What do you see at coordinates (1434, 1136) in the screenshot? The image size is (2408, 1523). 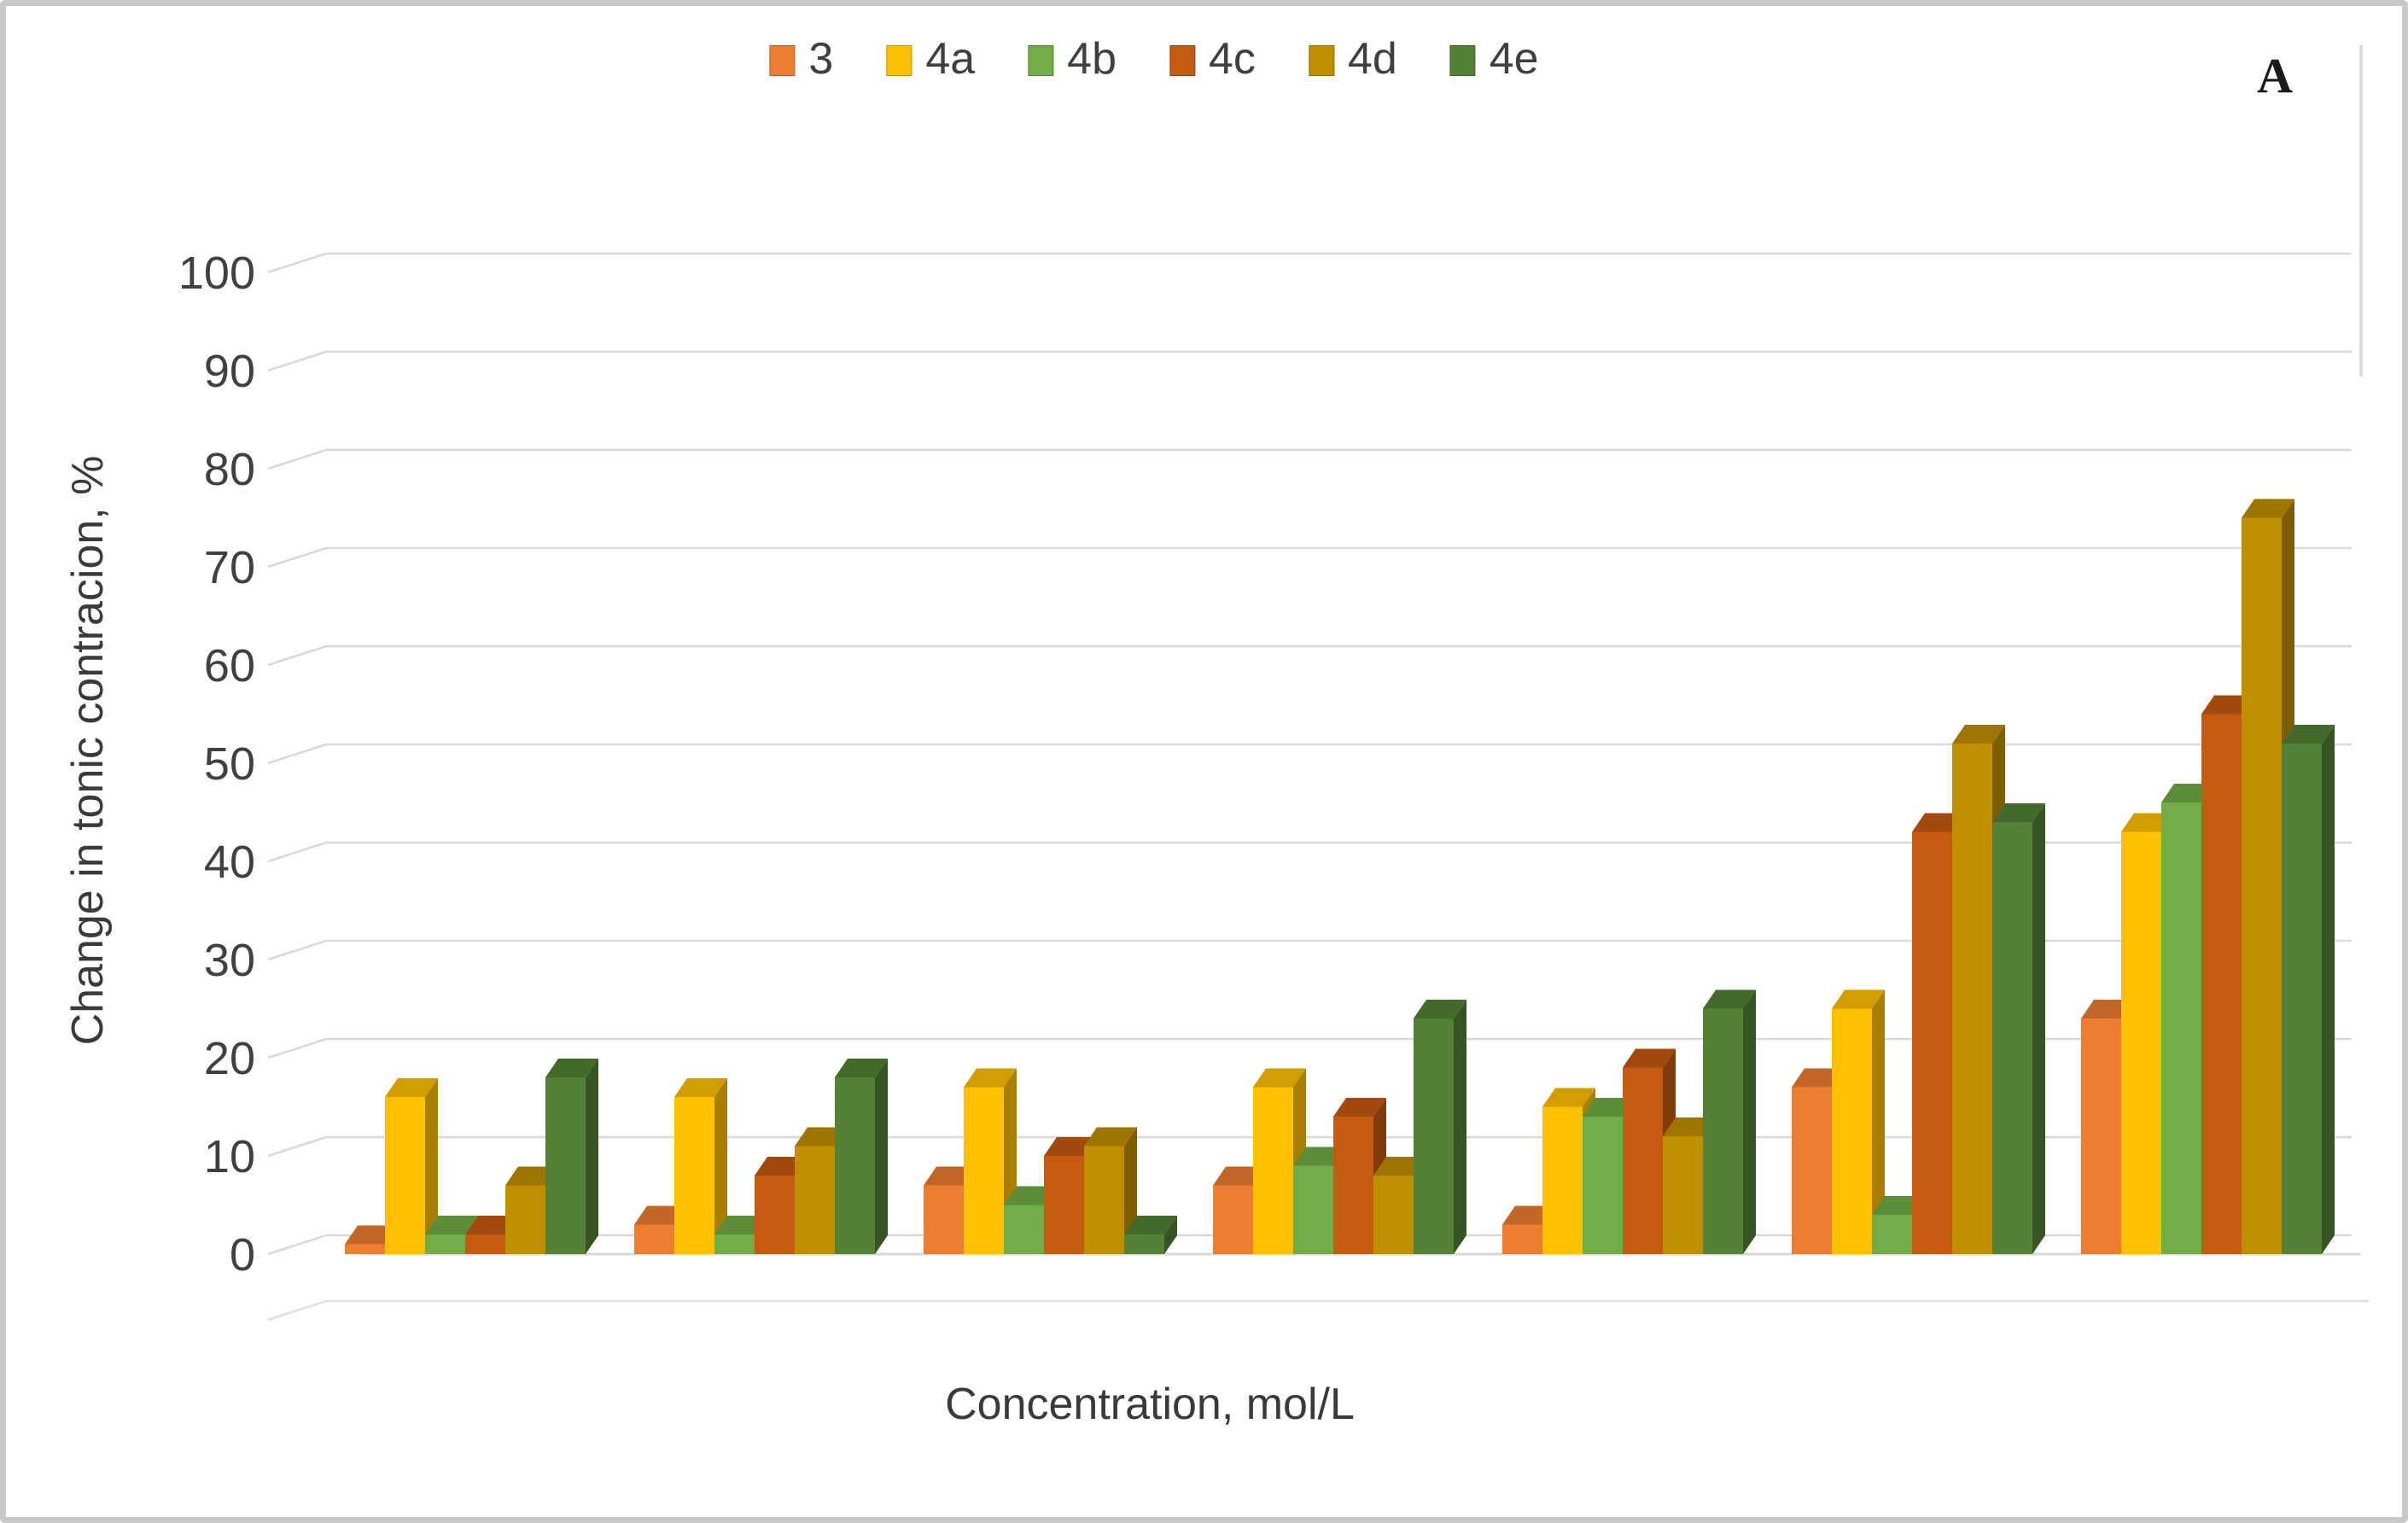 I see `bar-4e-group4` at bounding box center [1434, 1136].